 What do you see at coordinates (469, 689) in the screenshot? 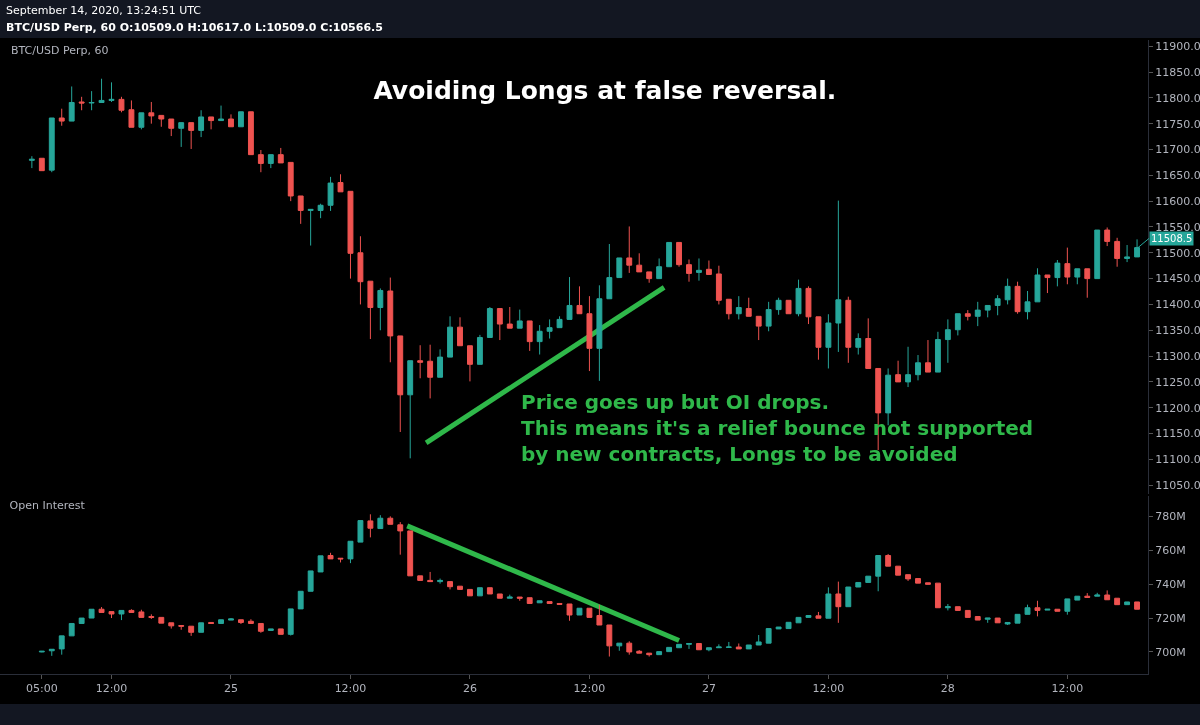
I see `x-tick-label: 26` at bounding box center [469, 689].